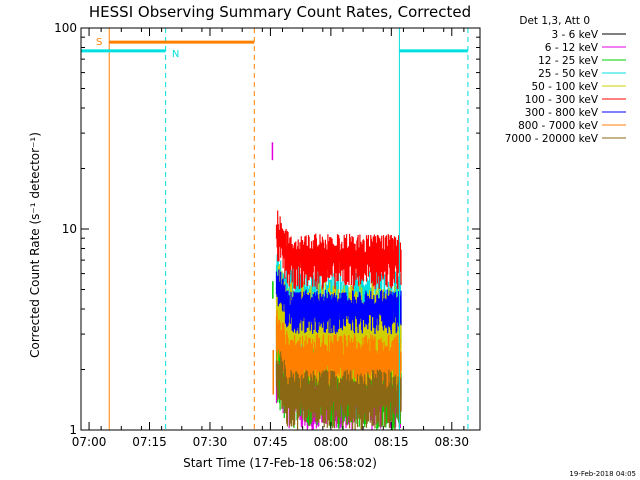  What do you see at coordinates (562, 113) in the screenshot?
I see `legend-label: 300 - 800 keV` at bounding box center [562, 113].